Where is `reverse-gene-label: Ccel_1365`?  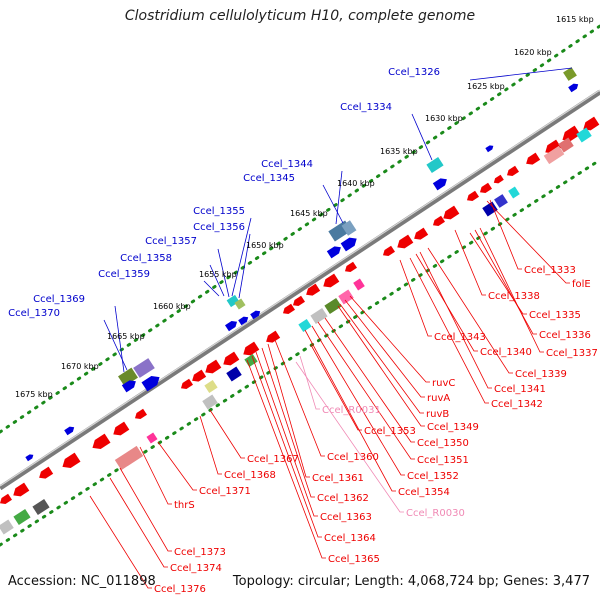
reverse-gene-label: Ccel_1365 is located at coordinates (354, 559).